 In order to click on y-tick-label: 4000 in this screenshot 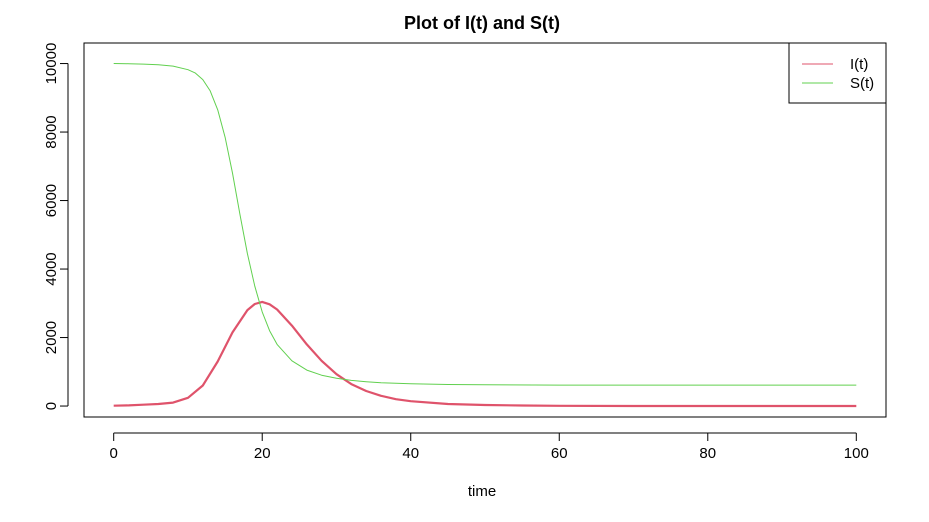, I will do `click(51, 268)`.